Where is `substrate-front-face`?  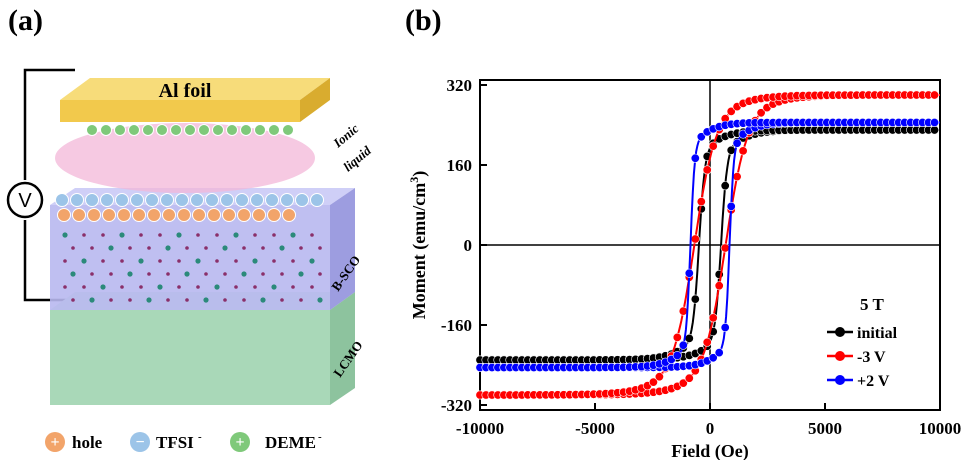
substrate-front-face is located at coordinates (190, 357).